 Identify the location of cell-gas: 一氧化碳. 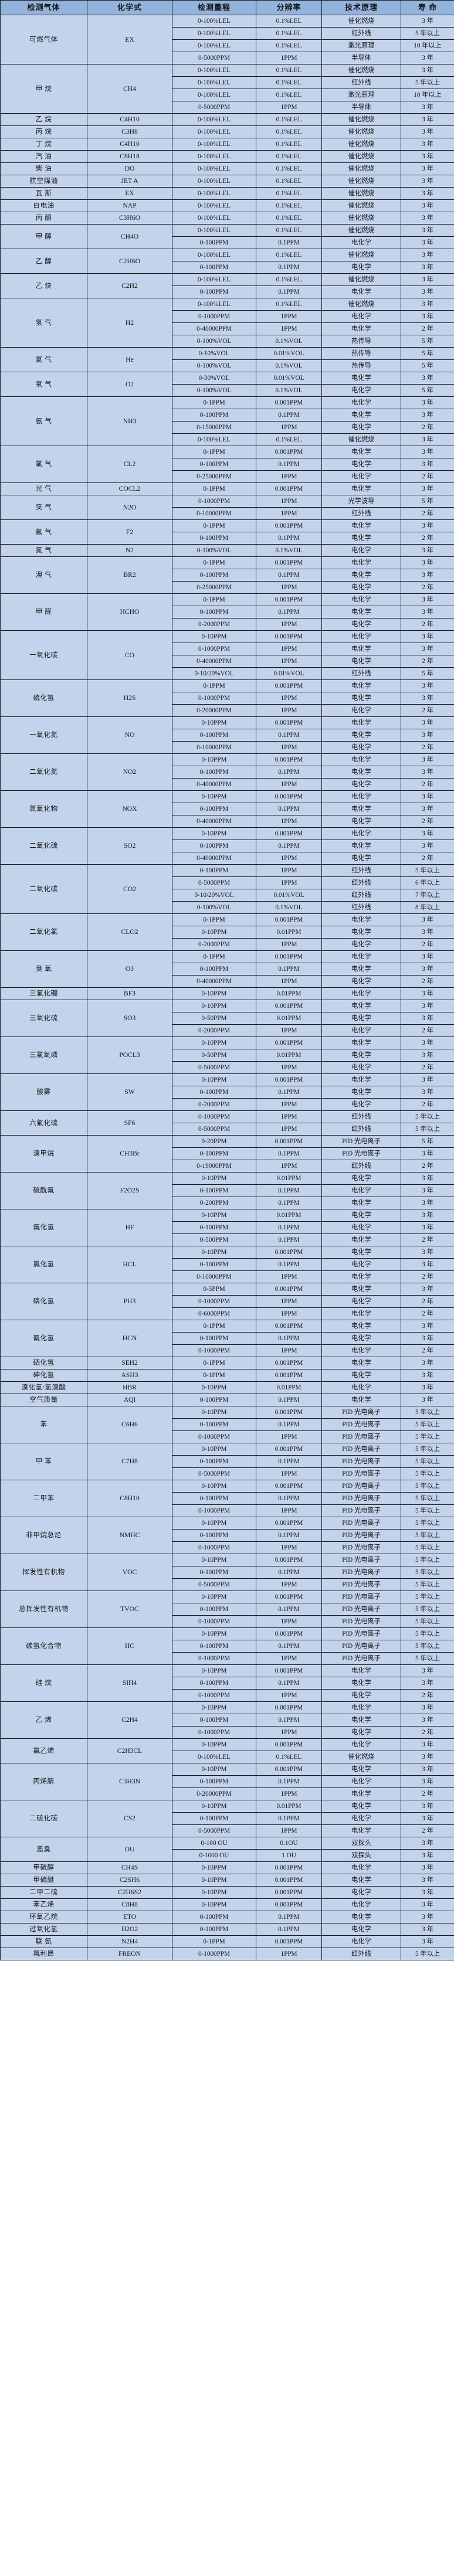
(43, 655).